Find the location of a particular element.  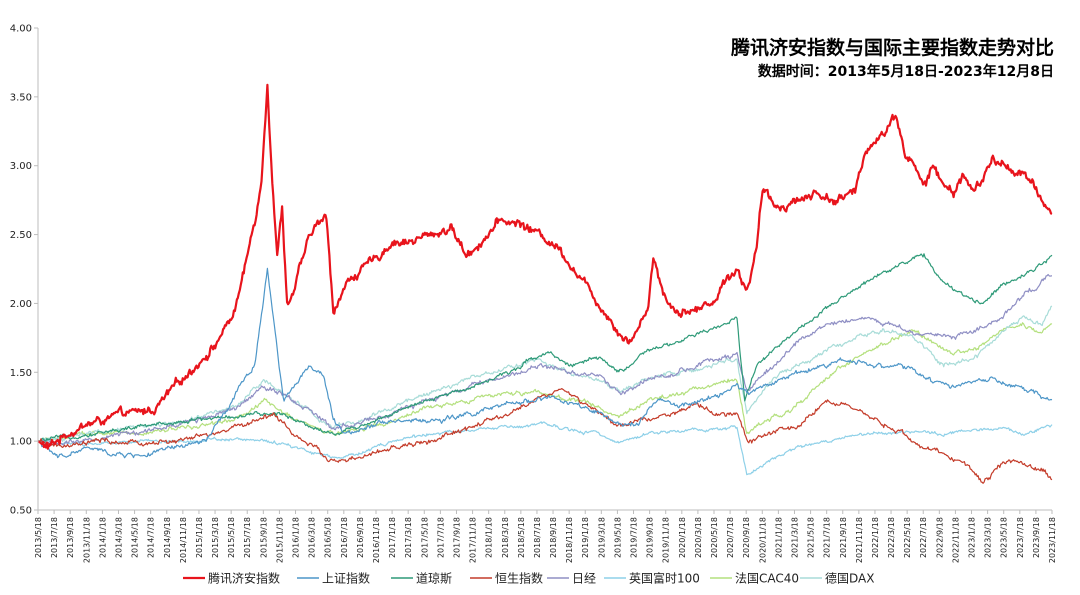

y-tick-label: 1.00 is located at coordinates (21, 442).